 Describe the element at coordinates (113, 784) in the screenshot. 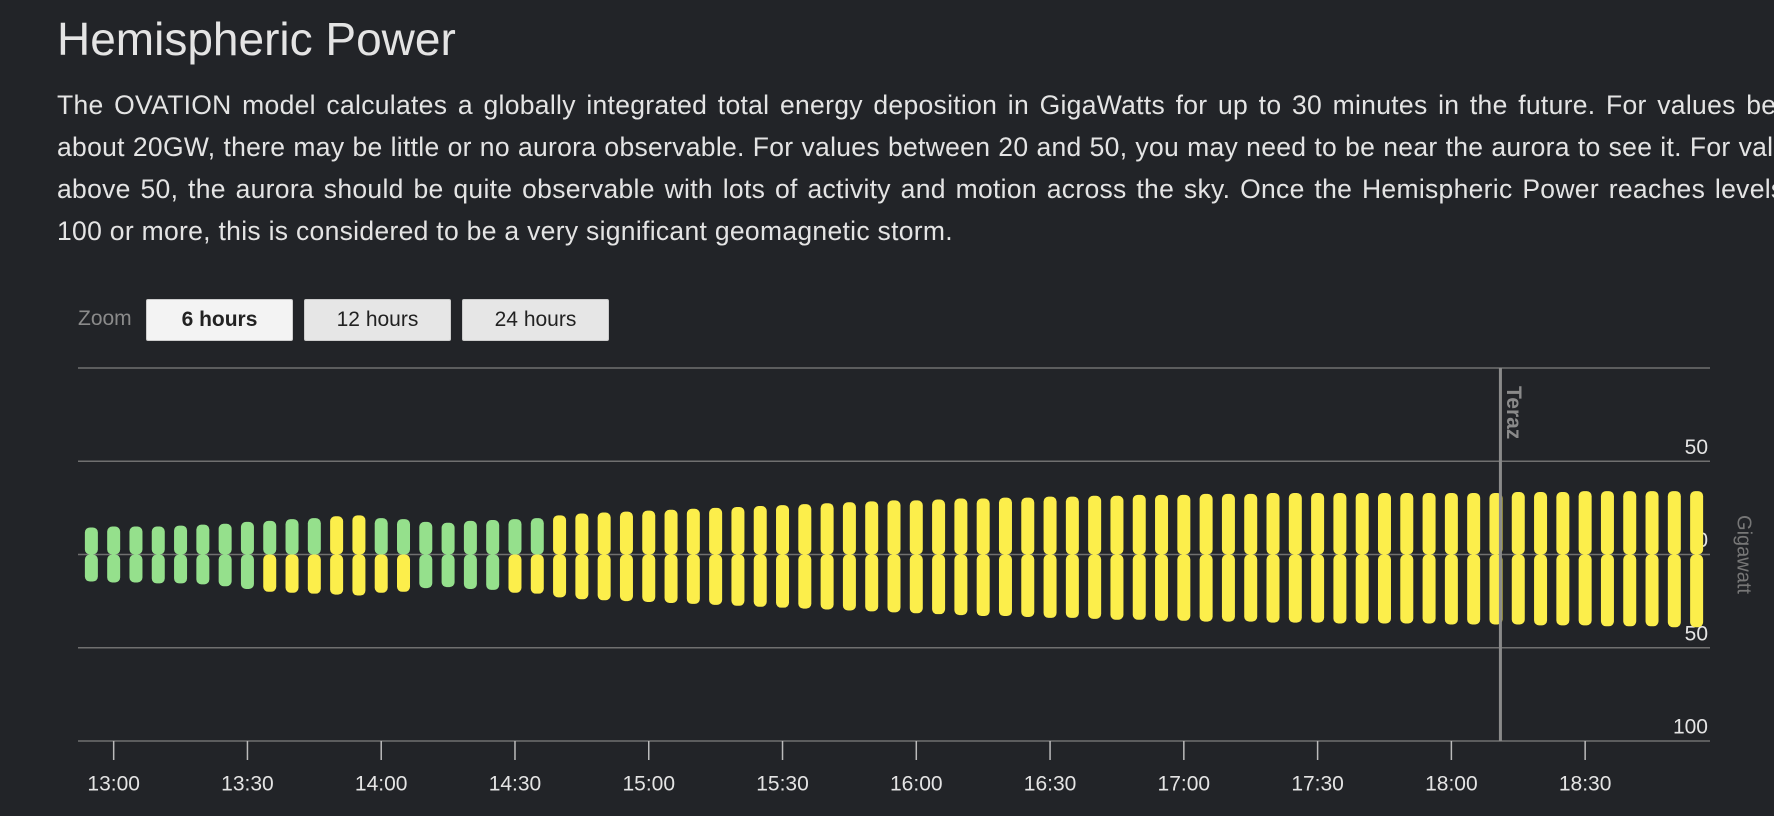

I see `x-tick-label: 13:00` at that location.